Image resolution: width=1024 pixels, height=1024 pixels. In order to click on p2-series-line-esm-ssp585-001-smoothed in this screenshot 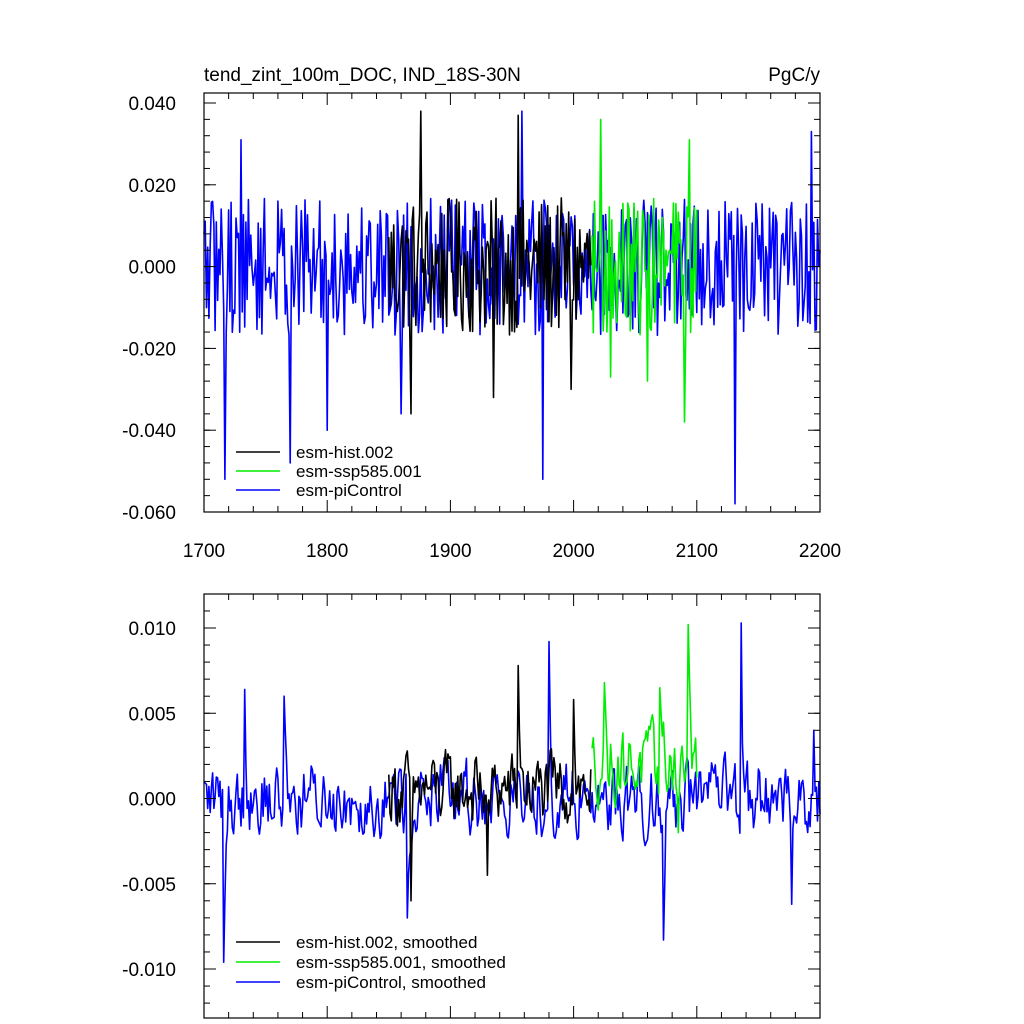, I will do `click(644, 728)`.